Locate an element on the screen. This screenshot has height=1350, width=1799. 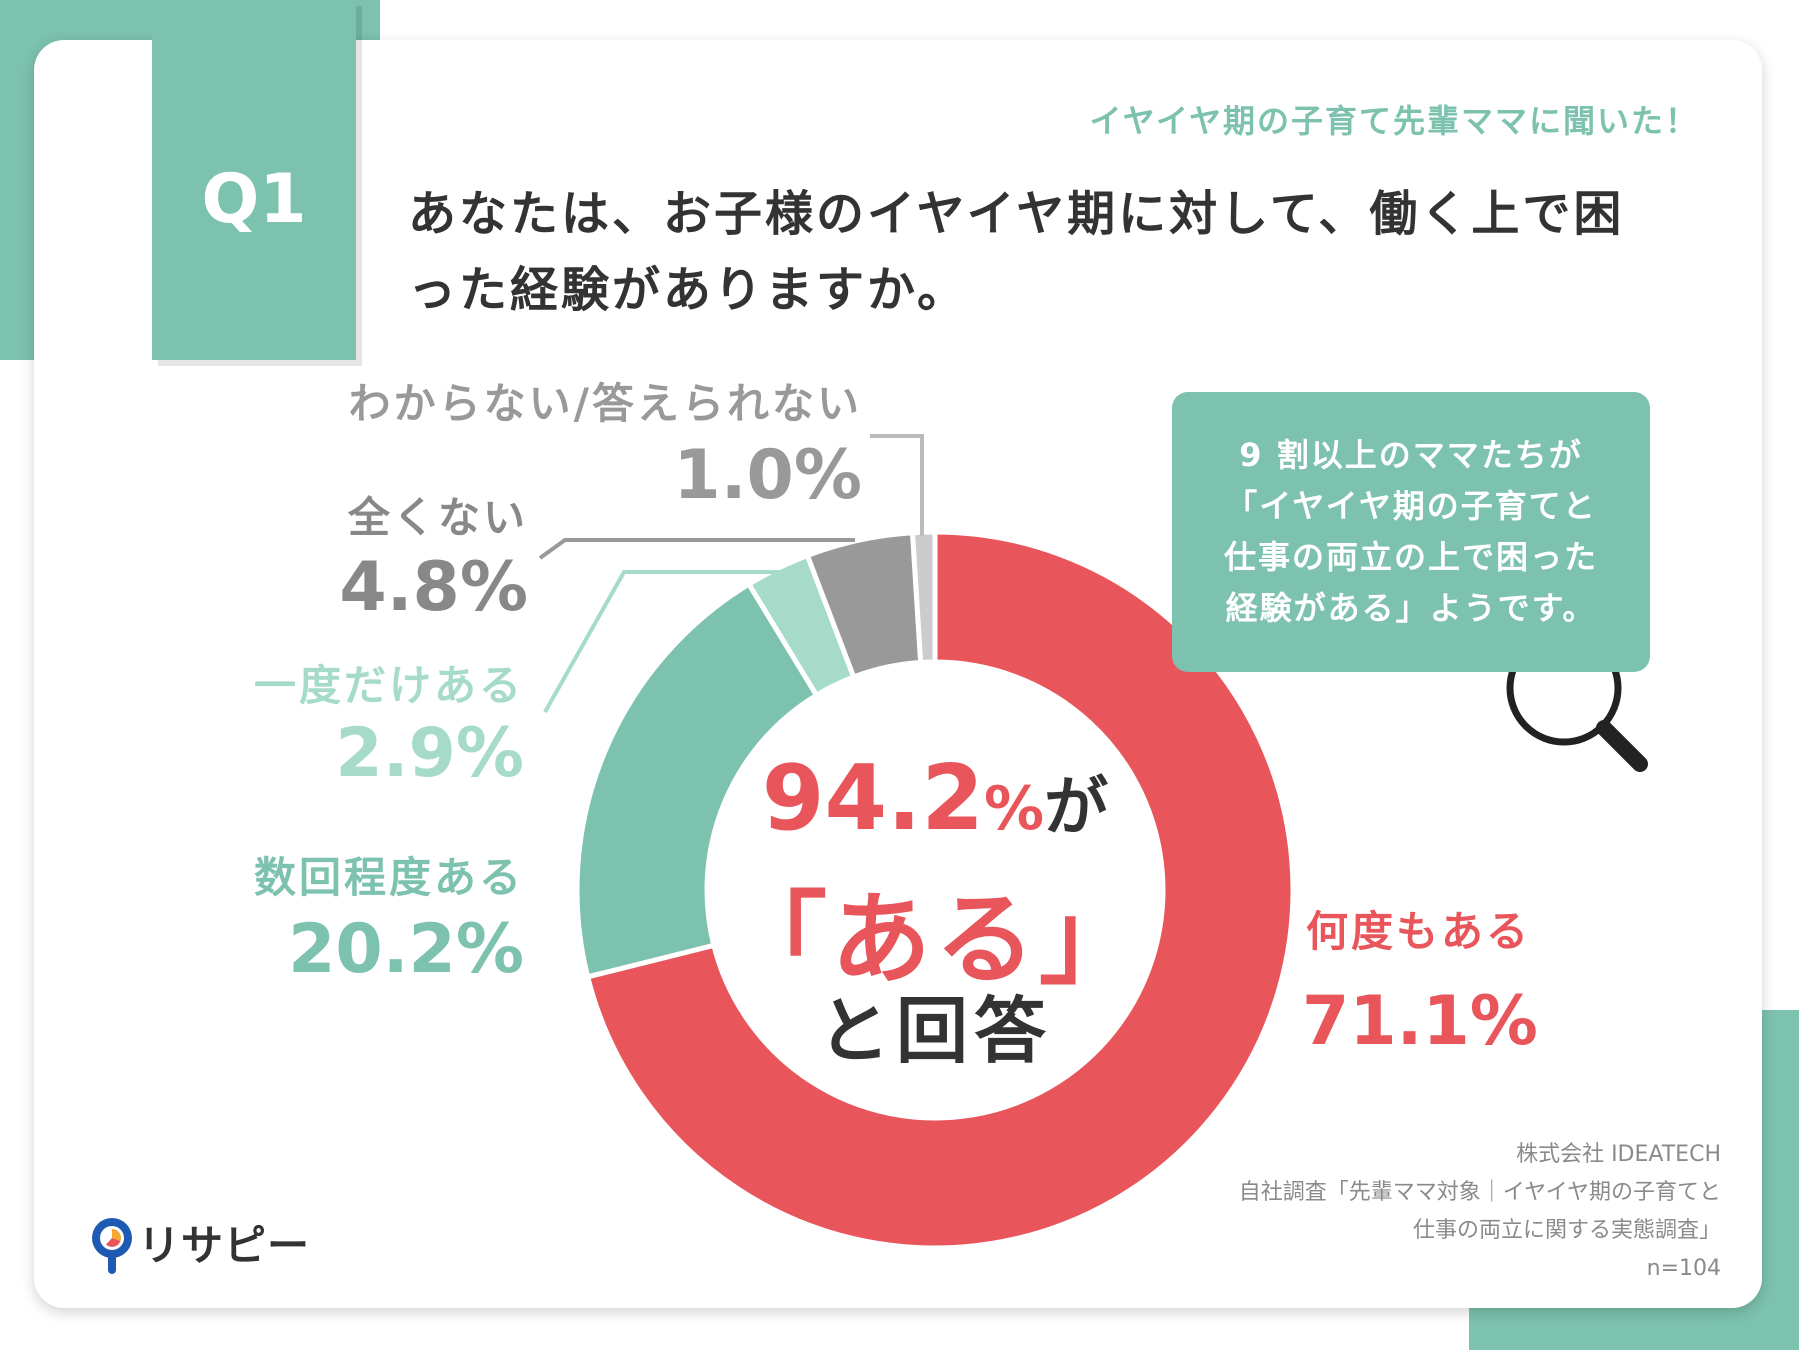
center-percent-suffix: が is located at coordinates (1076, 808).